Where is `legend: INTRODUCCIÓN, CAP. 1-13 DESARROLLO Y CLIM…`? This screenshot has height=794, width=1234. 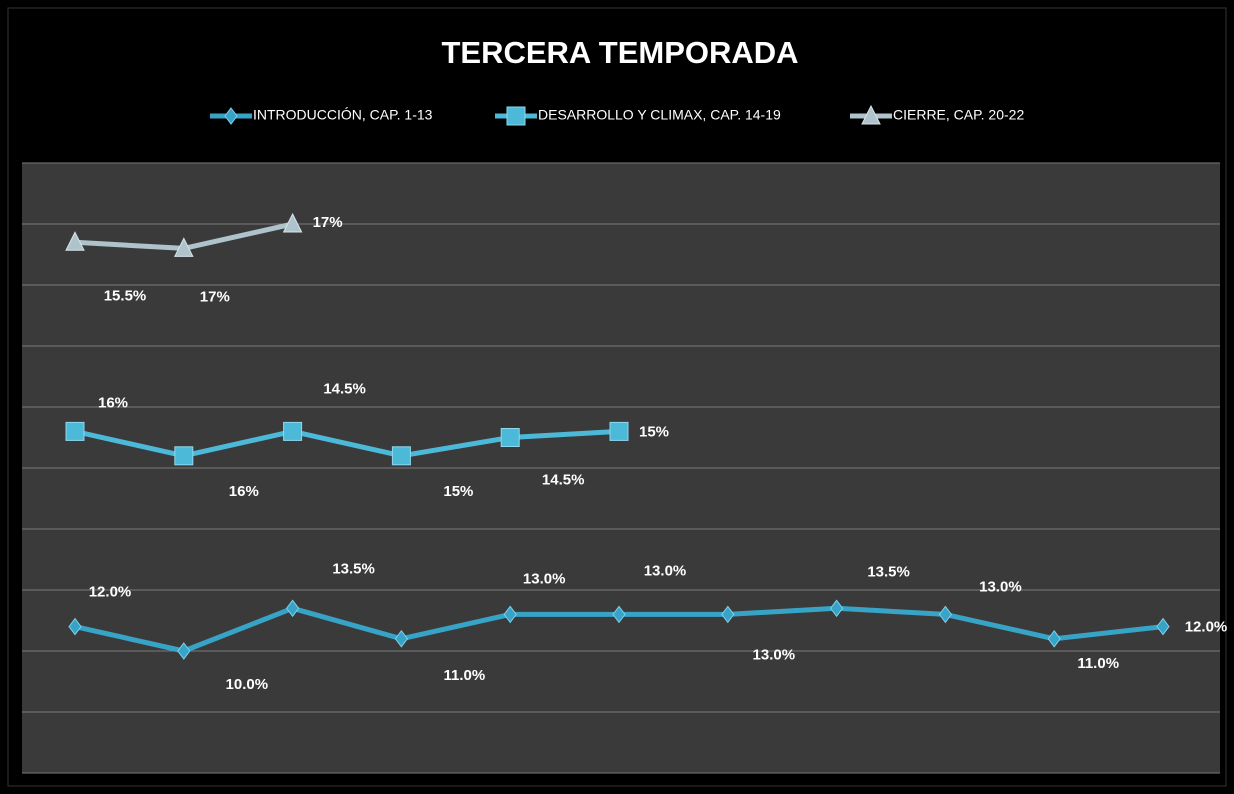 legend: INTRODUCCIÓN, CAP. 1-13 DESARROLLO Y CLIM… is located at coordinates (617, 115).